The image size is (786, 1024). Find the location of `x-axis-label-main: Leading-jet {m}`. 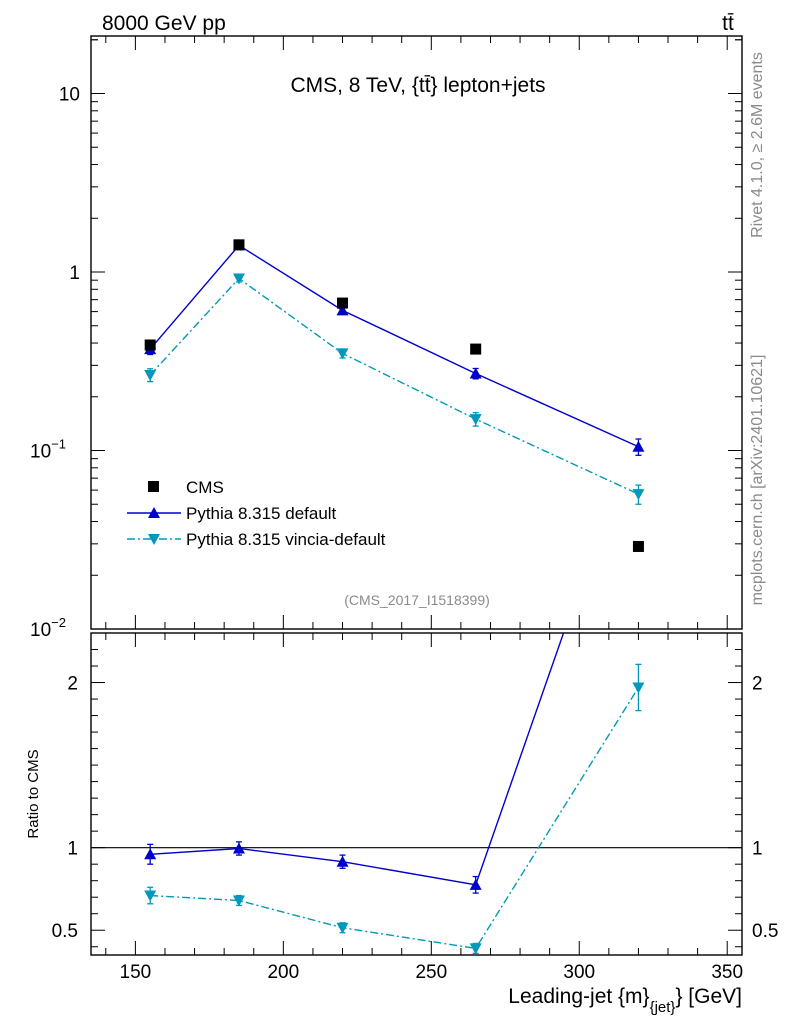

x-axis-label-main: Leading-jet {m} is located at coordinates (578, 996).